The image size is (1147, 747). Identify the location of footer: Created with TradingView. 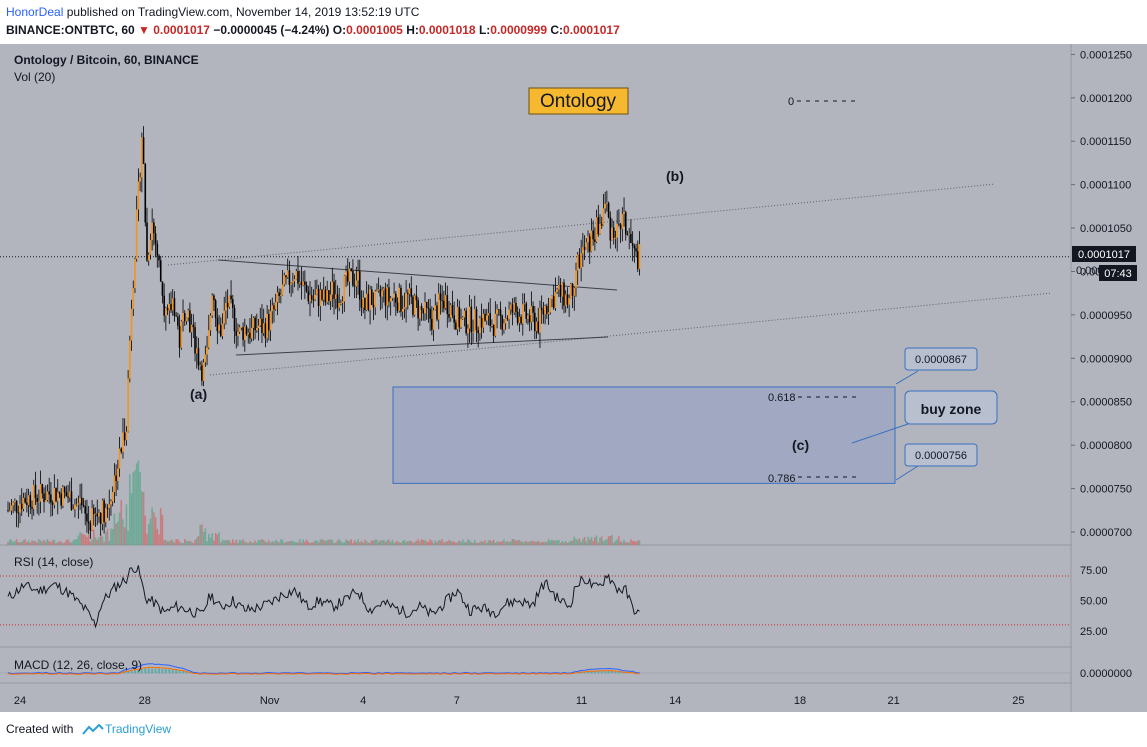
(573, 729).